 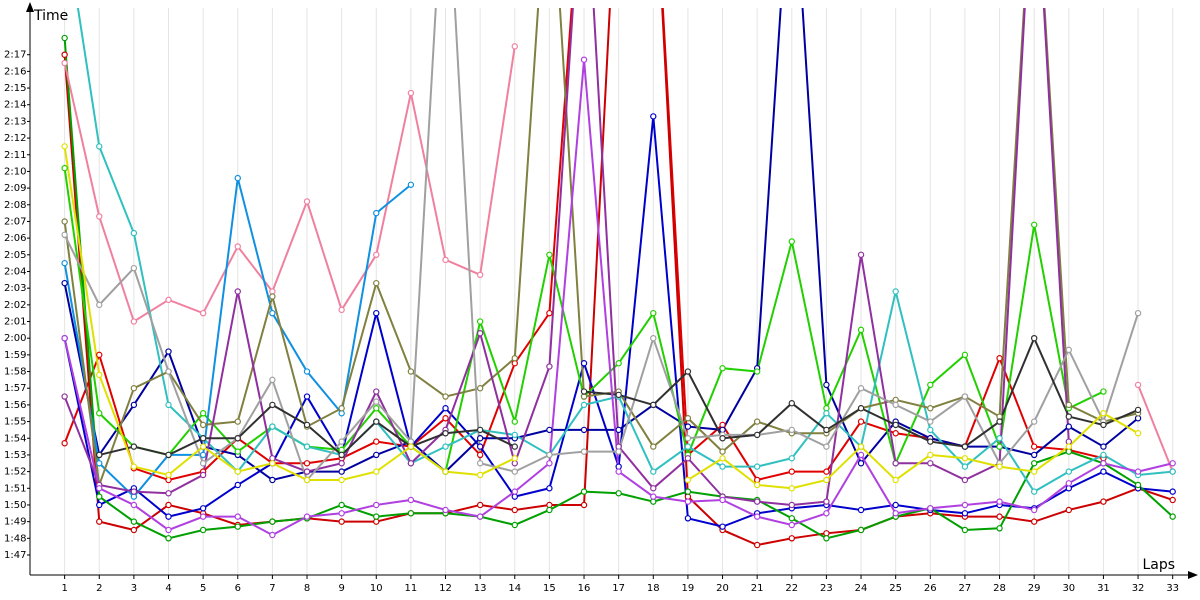 What do you see at coordinates (895, 588) in the screenshot?
I see `x-tick-label: 25` at bounding box center [895, 588].